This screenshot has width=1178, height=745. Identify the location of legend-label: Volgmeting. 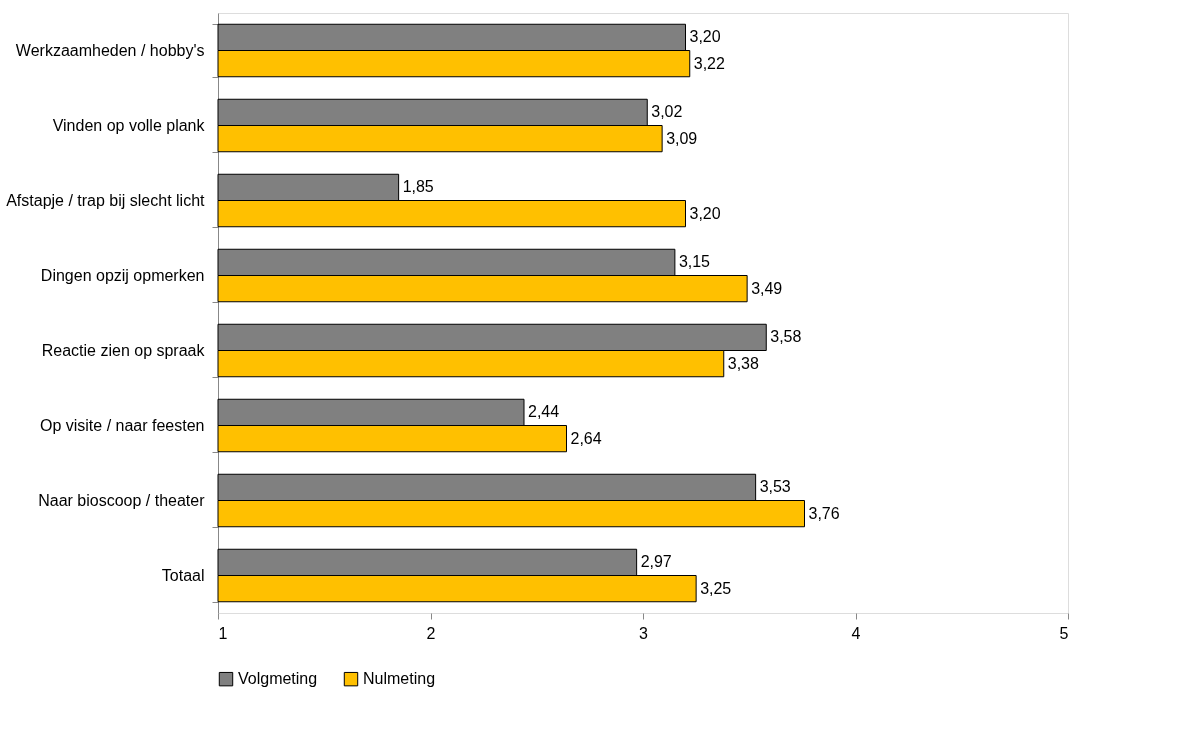
(278, 679).